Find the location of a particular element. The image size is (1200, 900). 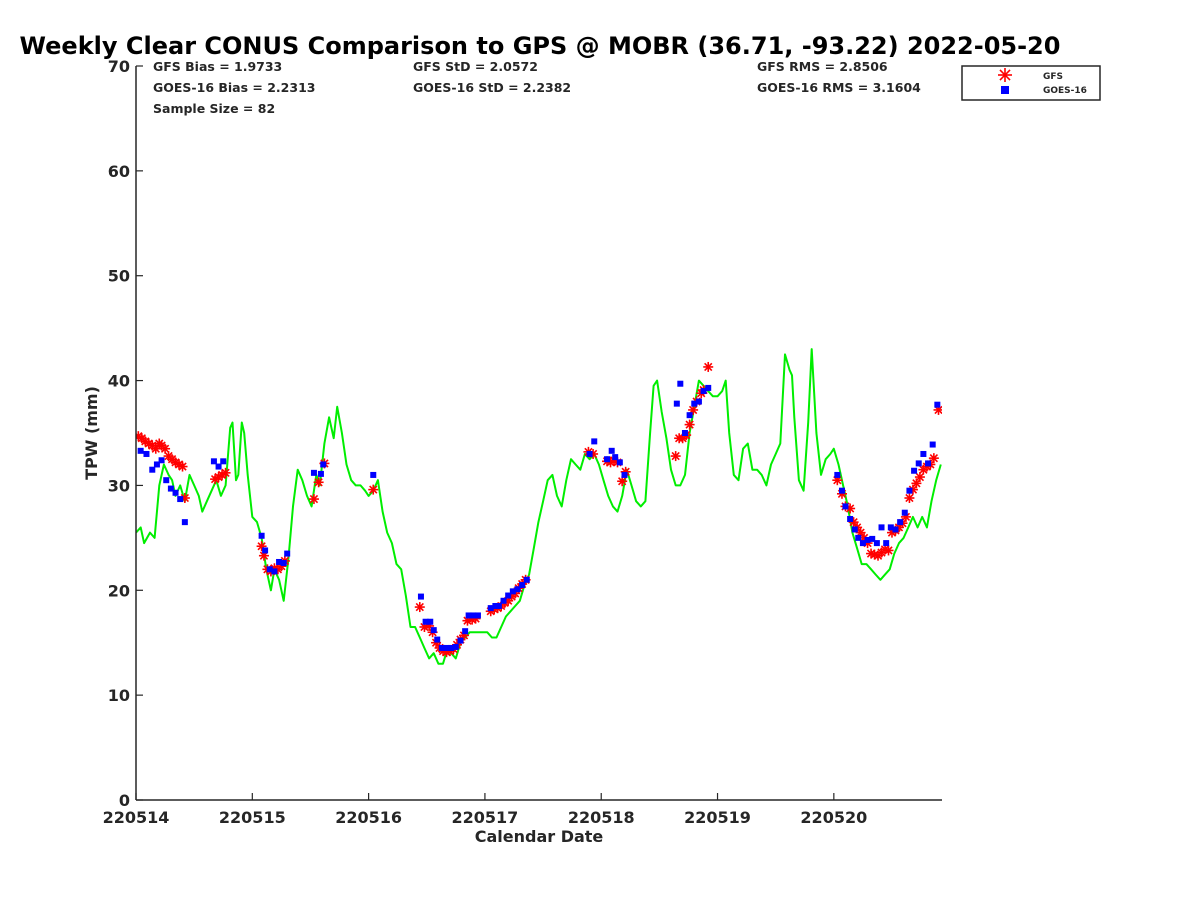

y-tick-label: 60 is located at coordinates (119, 171).